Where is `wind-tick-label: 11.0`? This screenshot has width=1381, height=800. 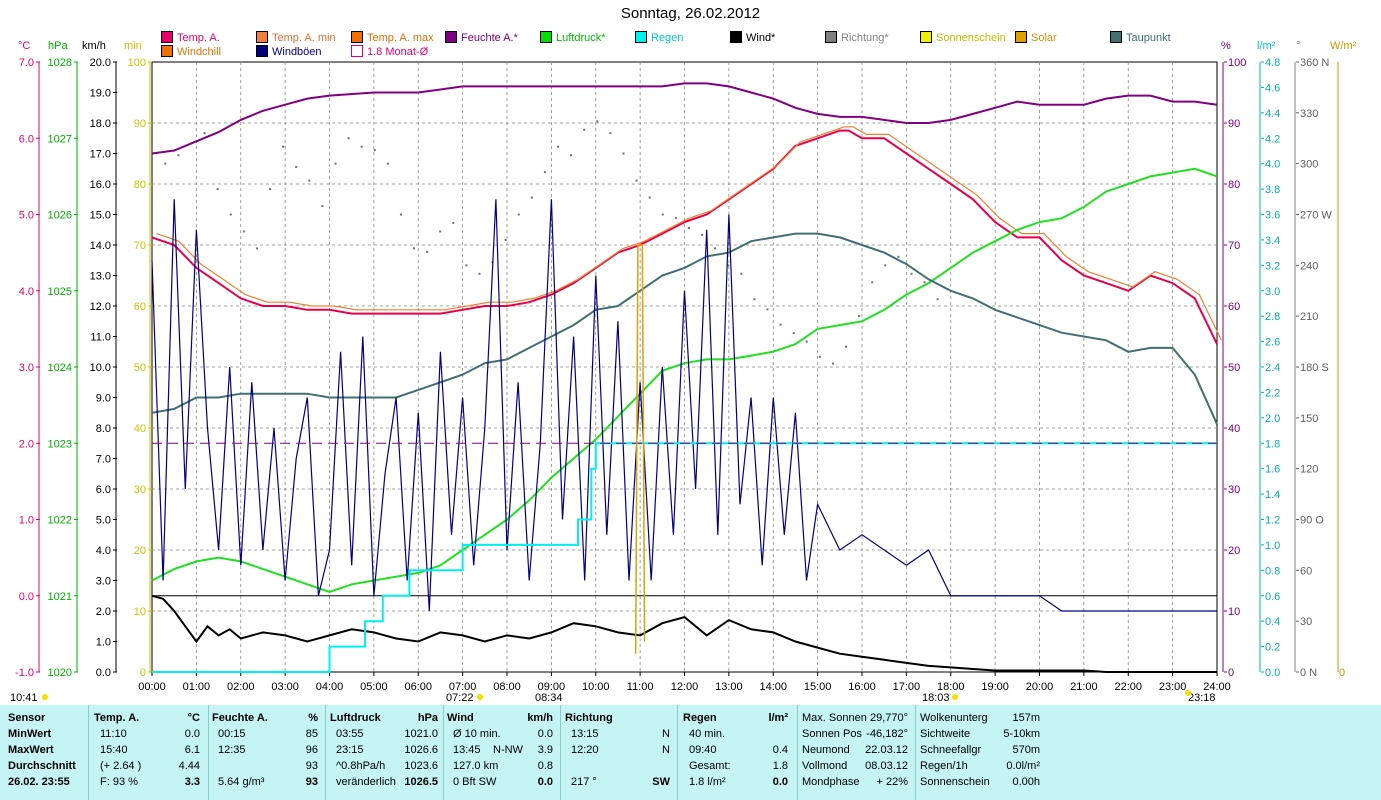
wind-tick-label: 11.0 is located at coordinates (100, 338).